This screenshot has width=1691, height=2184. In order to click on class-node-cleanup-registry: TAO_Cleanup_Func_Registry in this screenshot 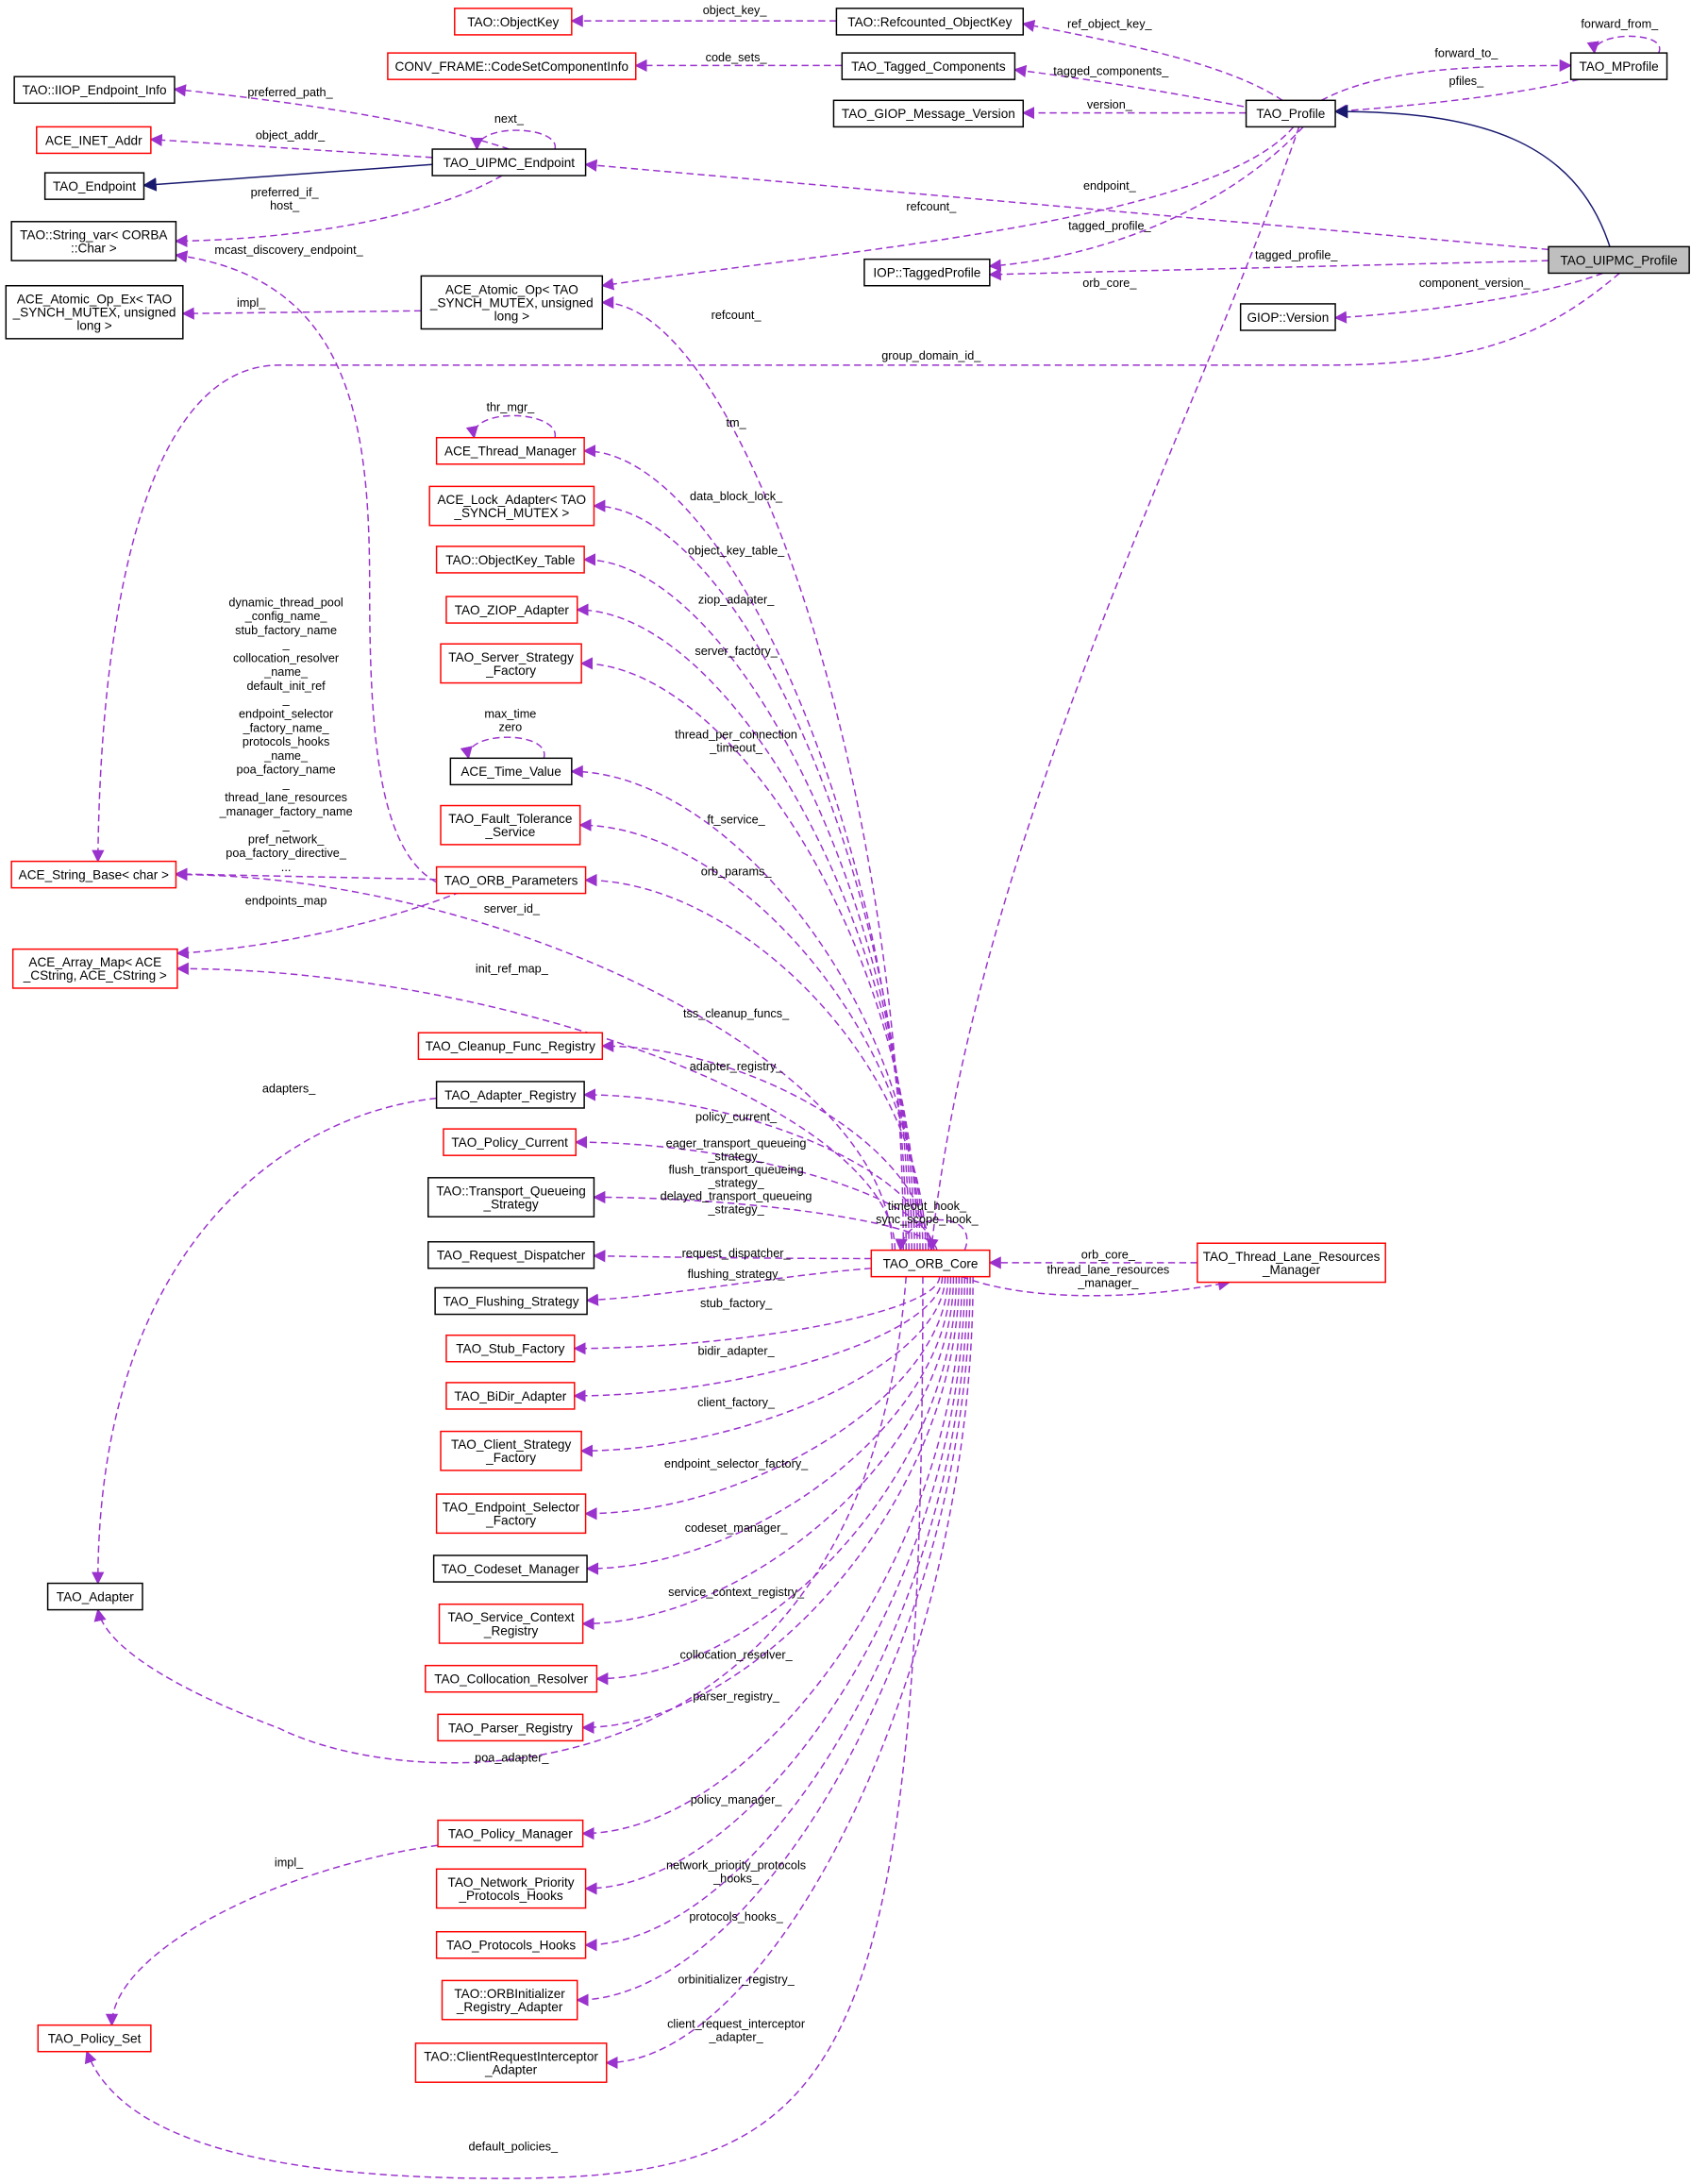, I will do `click(511, 1046)`.